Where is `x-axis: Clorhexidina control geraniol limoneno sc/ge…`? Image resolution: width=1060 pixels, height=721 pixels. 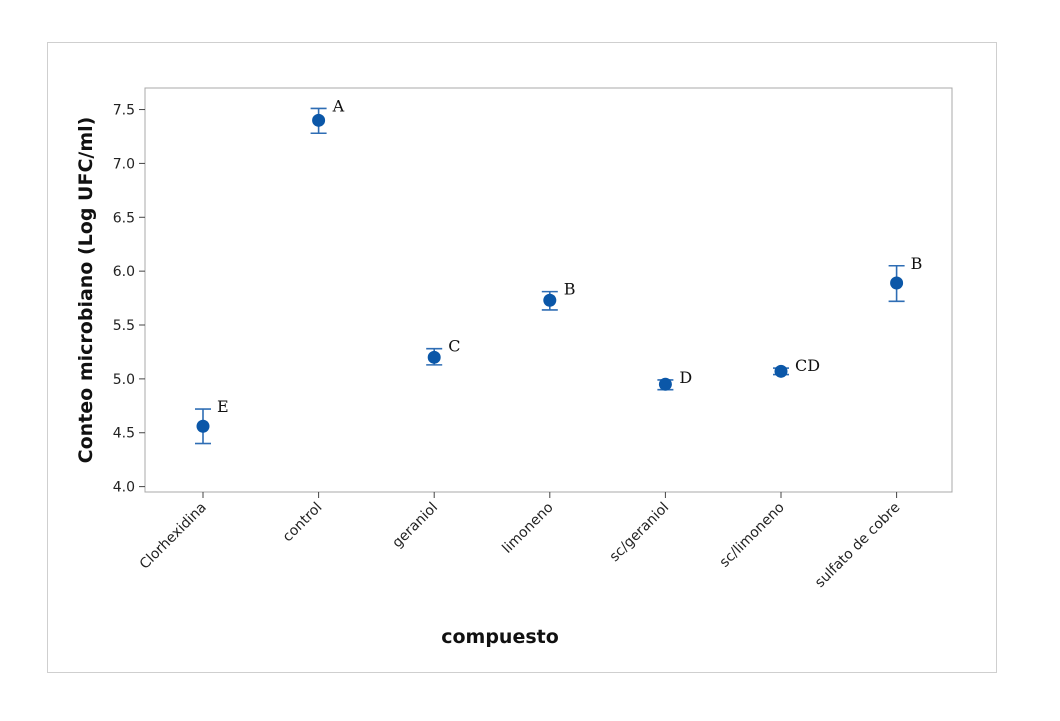
x-axis: Clorhexidina control geraniol limoneno sc/ge… is located at coordinates (520, 541).